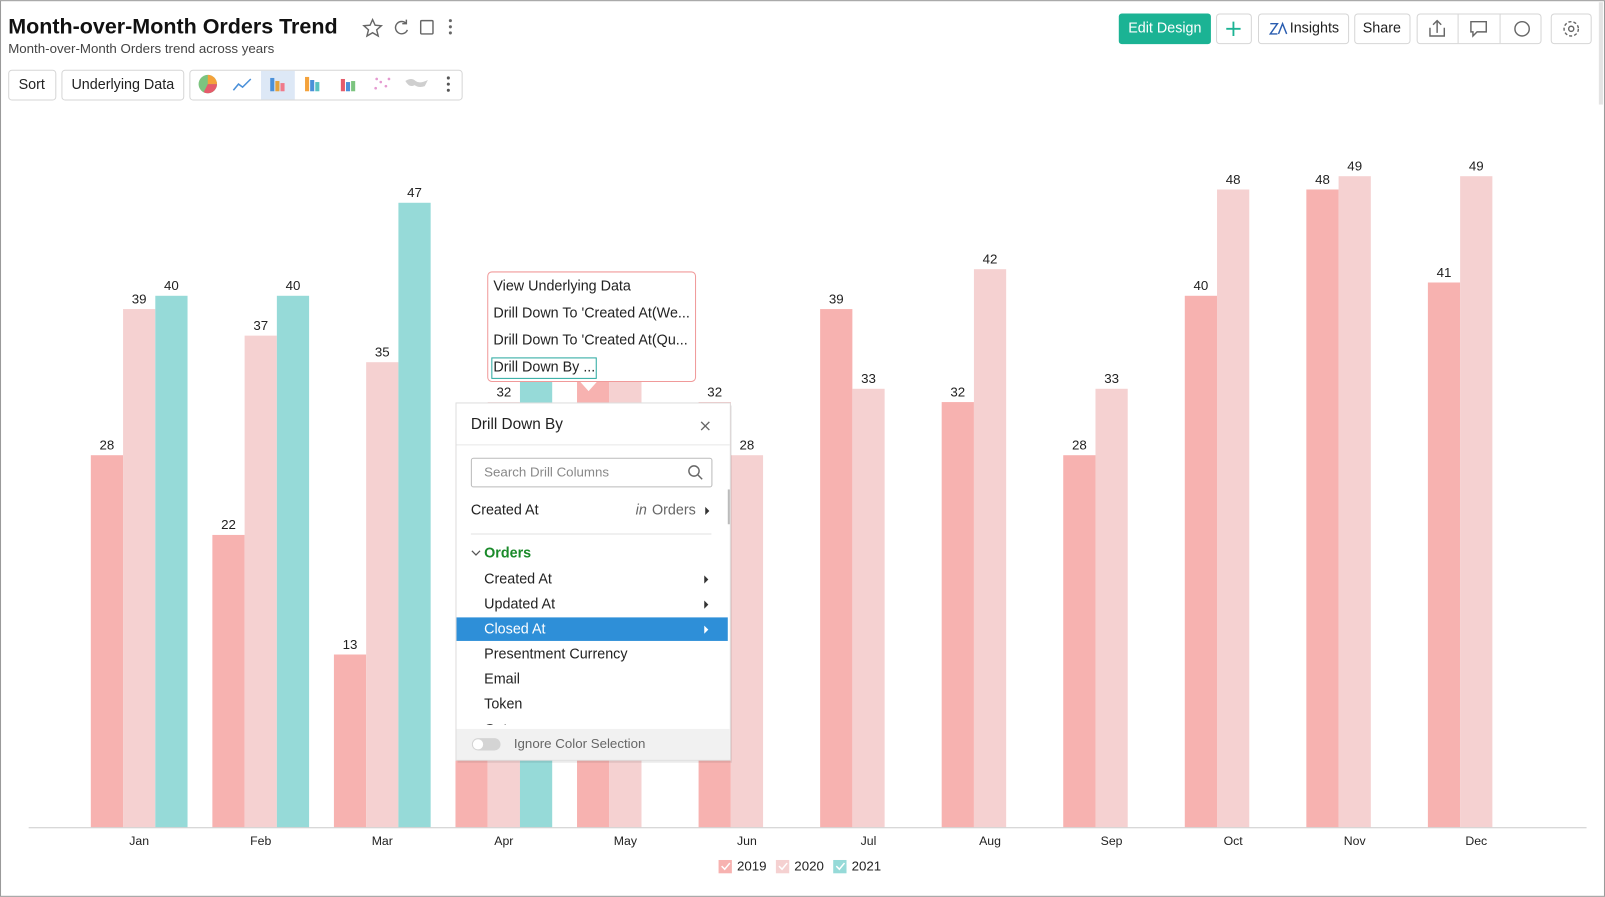 The width and height of the screenshot is (1605, 897). I want to click on panel-footer, so click(593, 744).